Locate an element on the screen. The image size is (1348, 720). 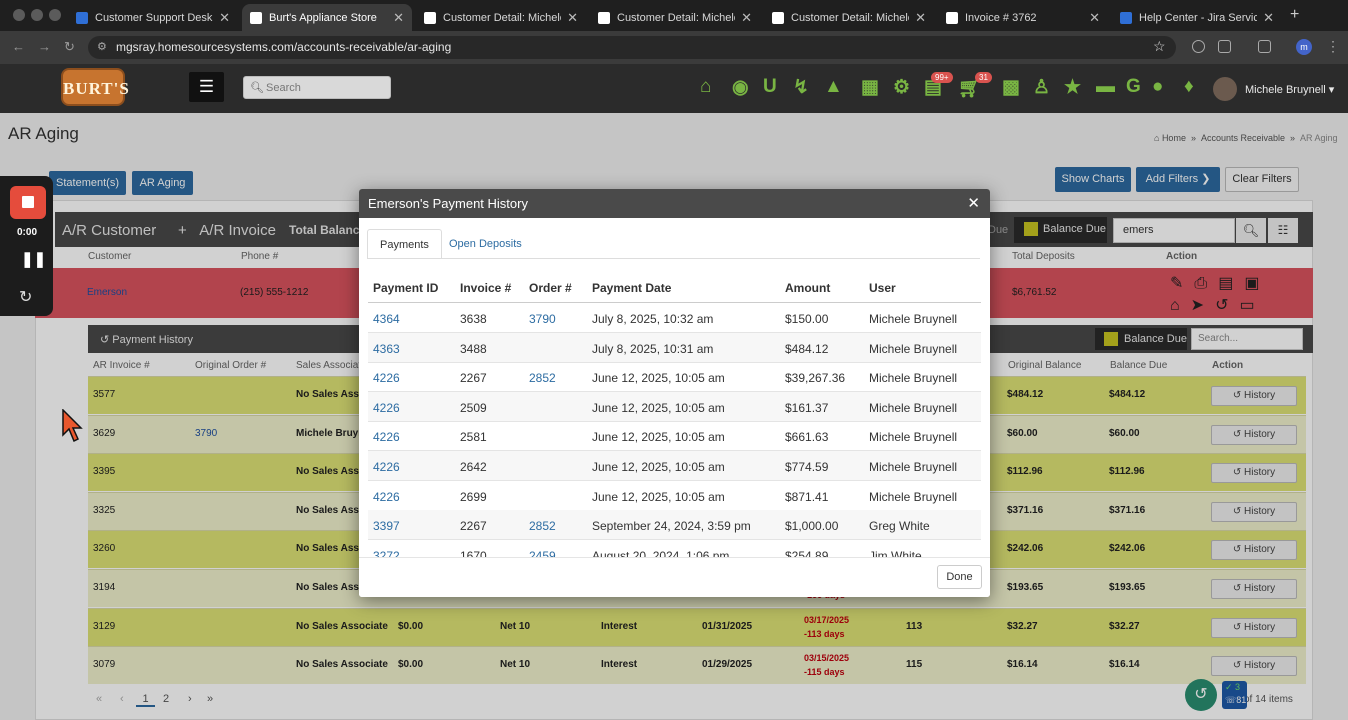
reading-list-icon is located at coordinates (1264, 46).